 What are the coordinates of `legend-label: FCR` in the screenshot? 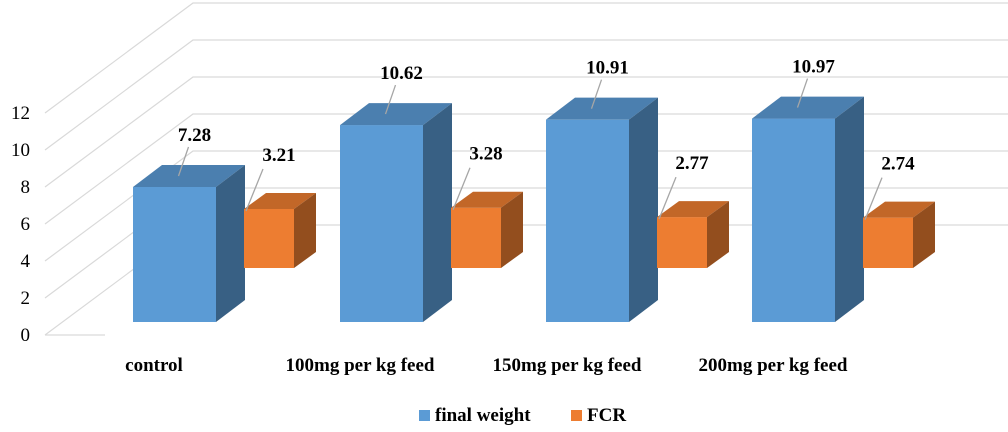 It's located at (606, 415).